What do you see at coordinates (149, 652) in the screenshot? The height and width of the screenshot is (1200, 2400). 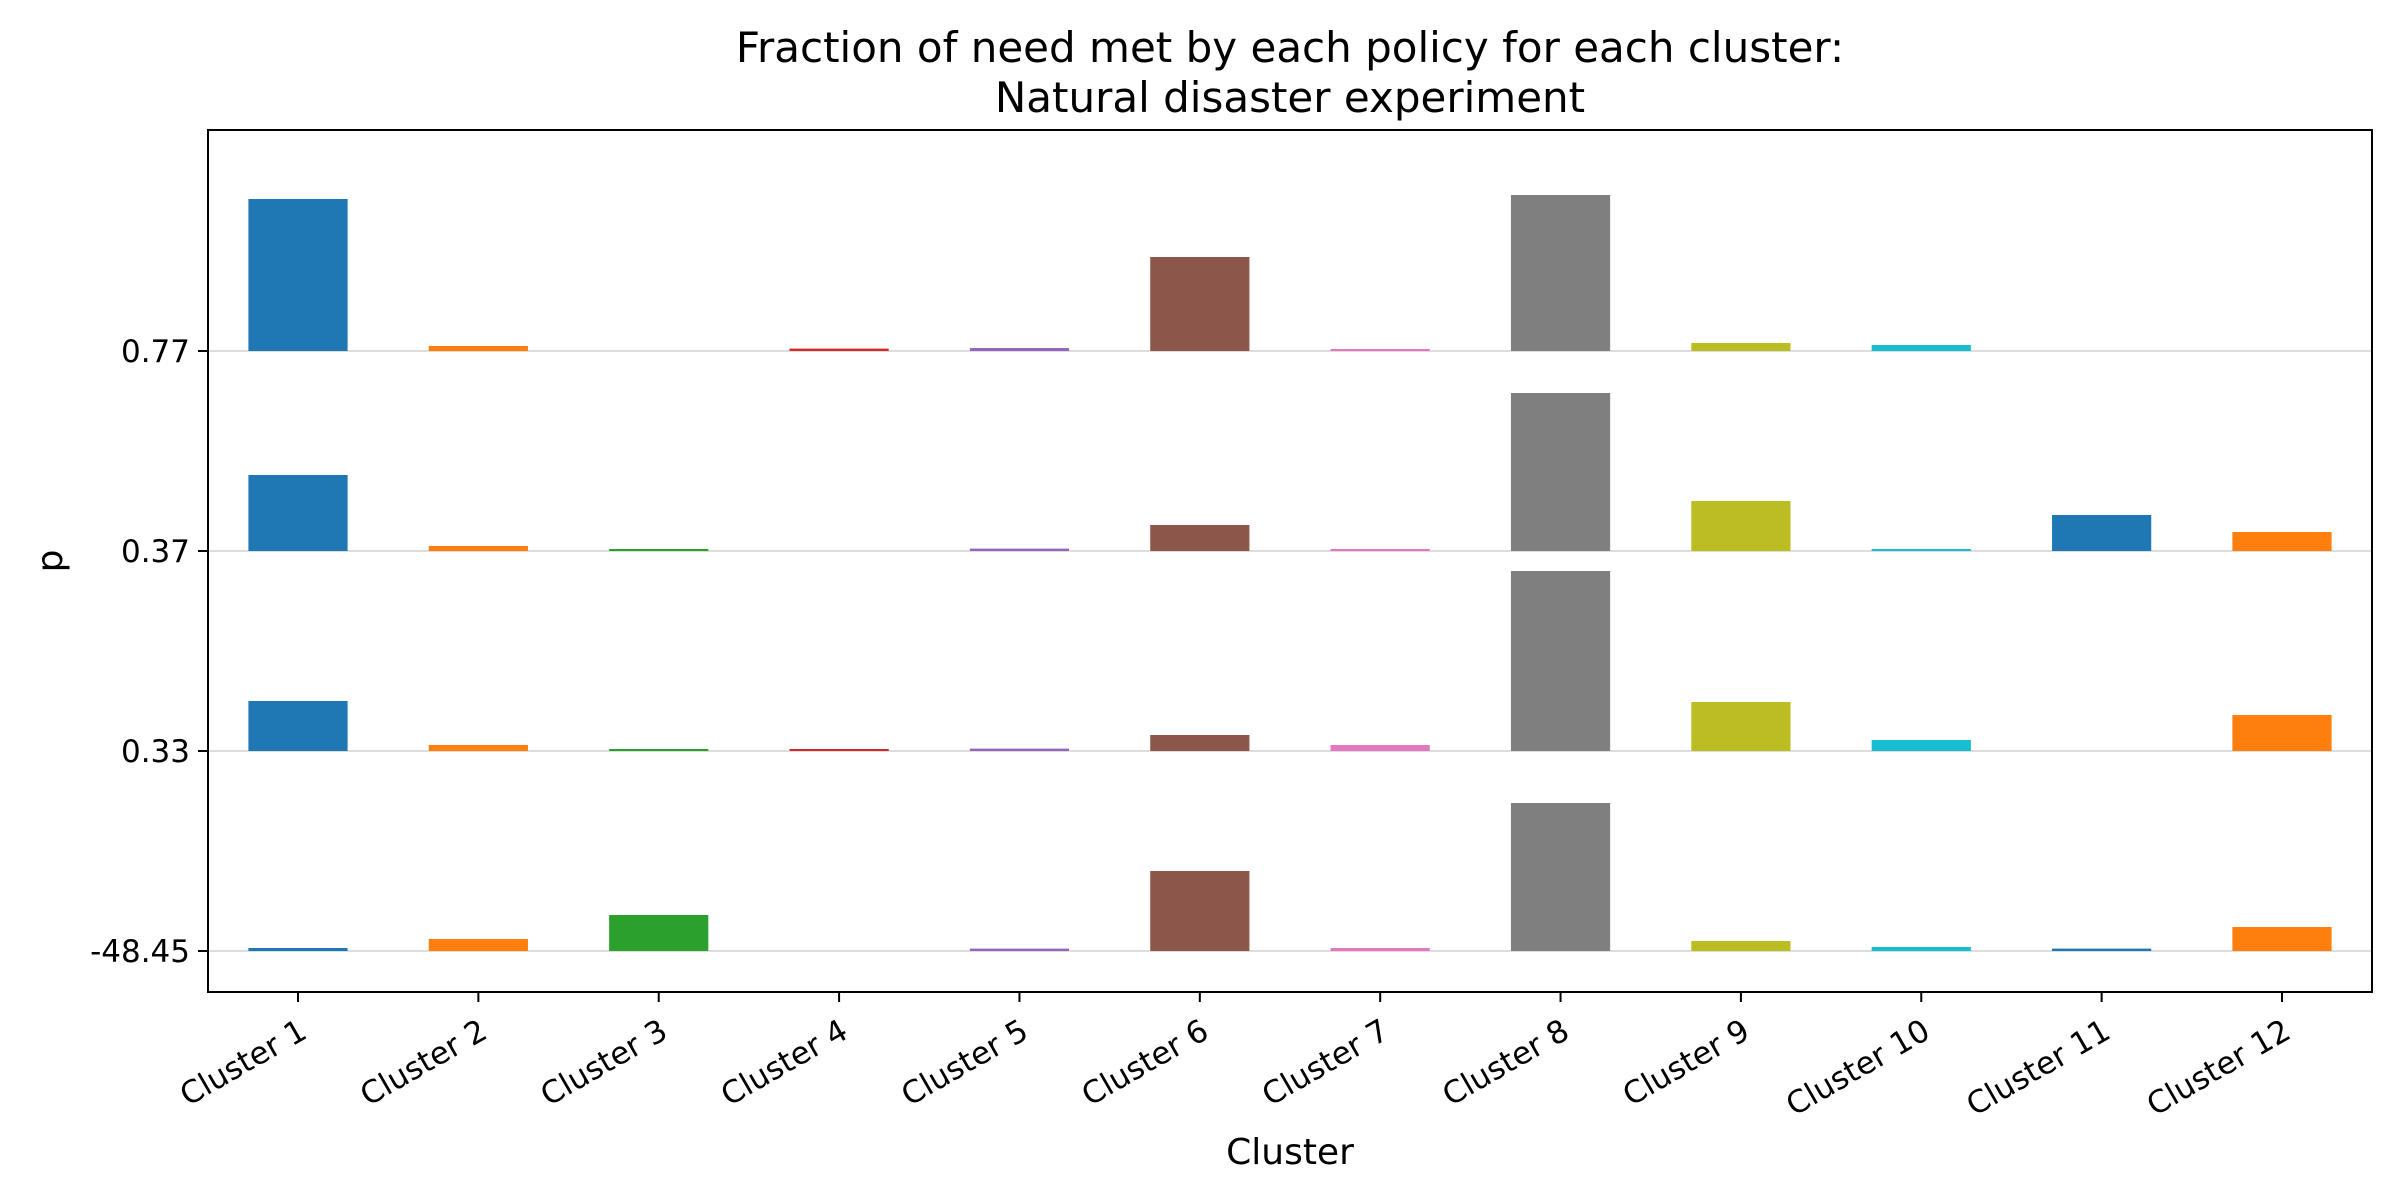 I see `y-axis: 0.77 0.37 0.33 -48.45` at bounding box center [149, 652].